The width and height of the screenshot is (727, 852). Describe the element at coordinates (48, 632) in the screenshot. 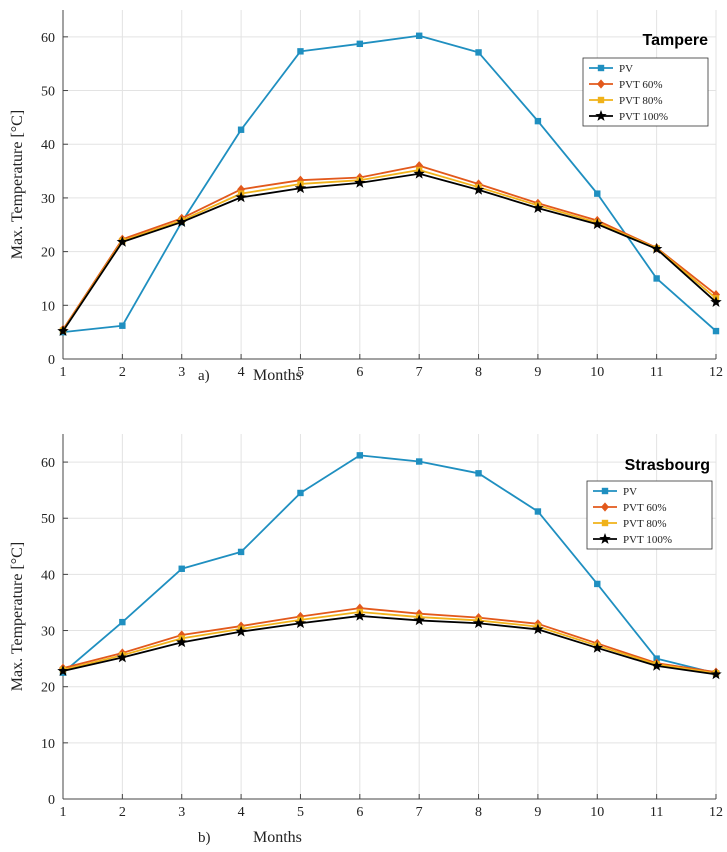

I see `y-tick-label: 30` at that location.